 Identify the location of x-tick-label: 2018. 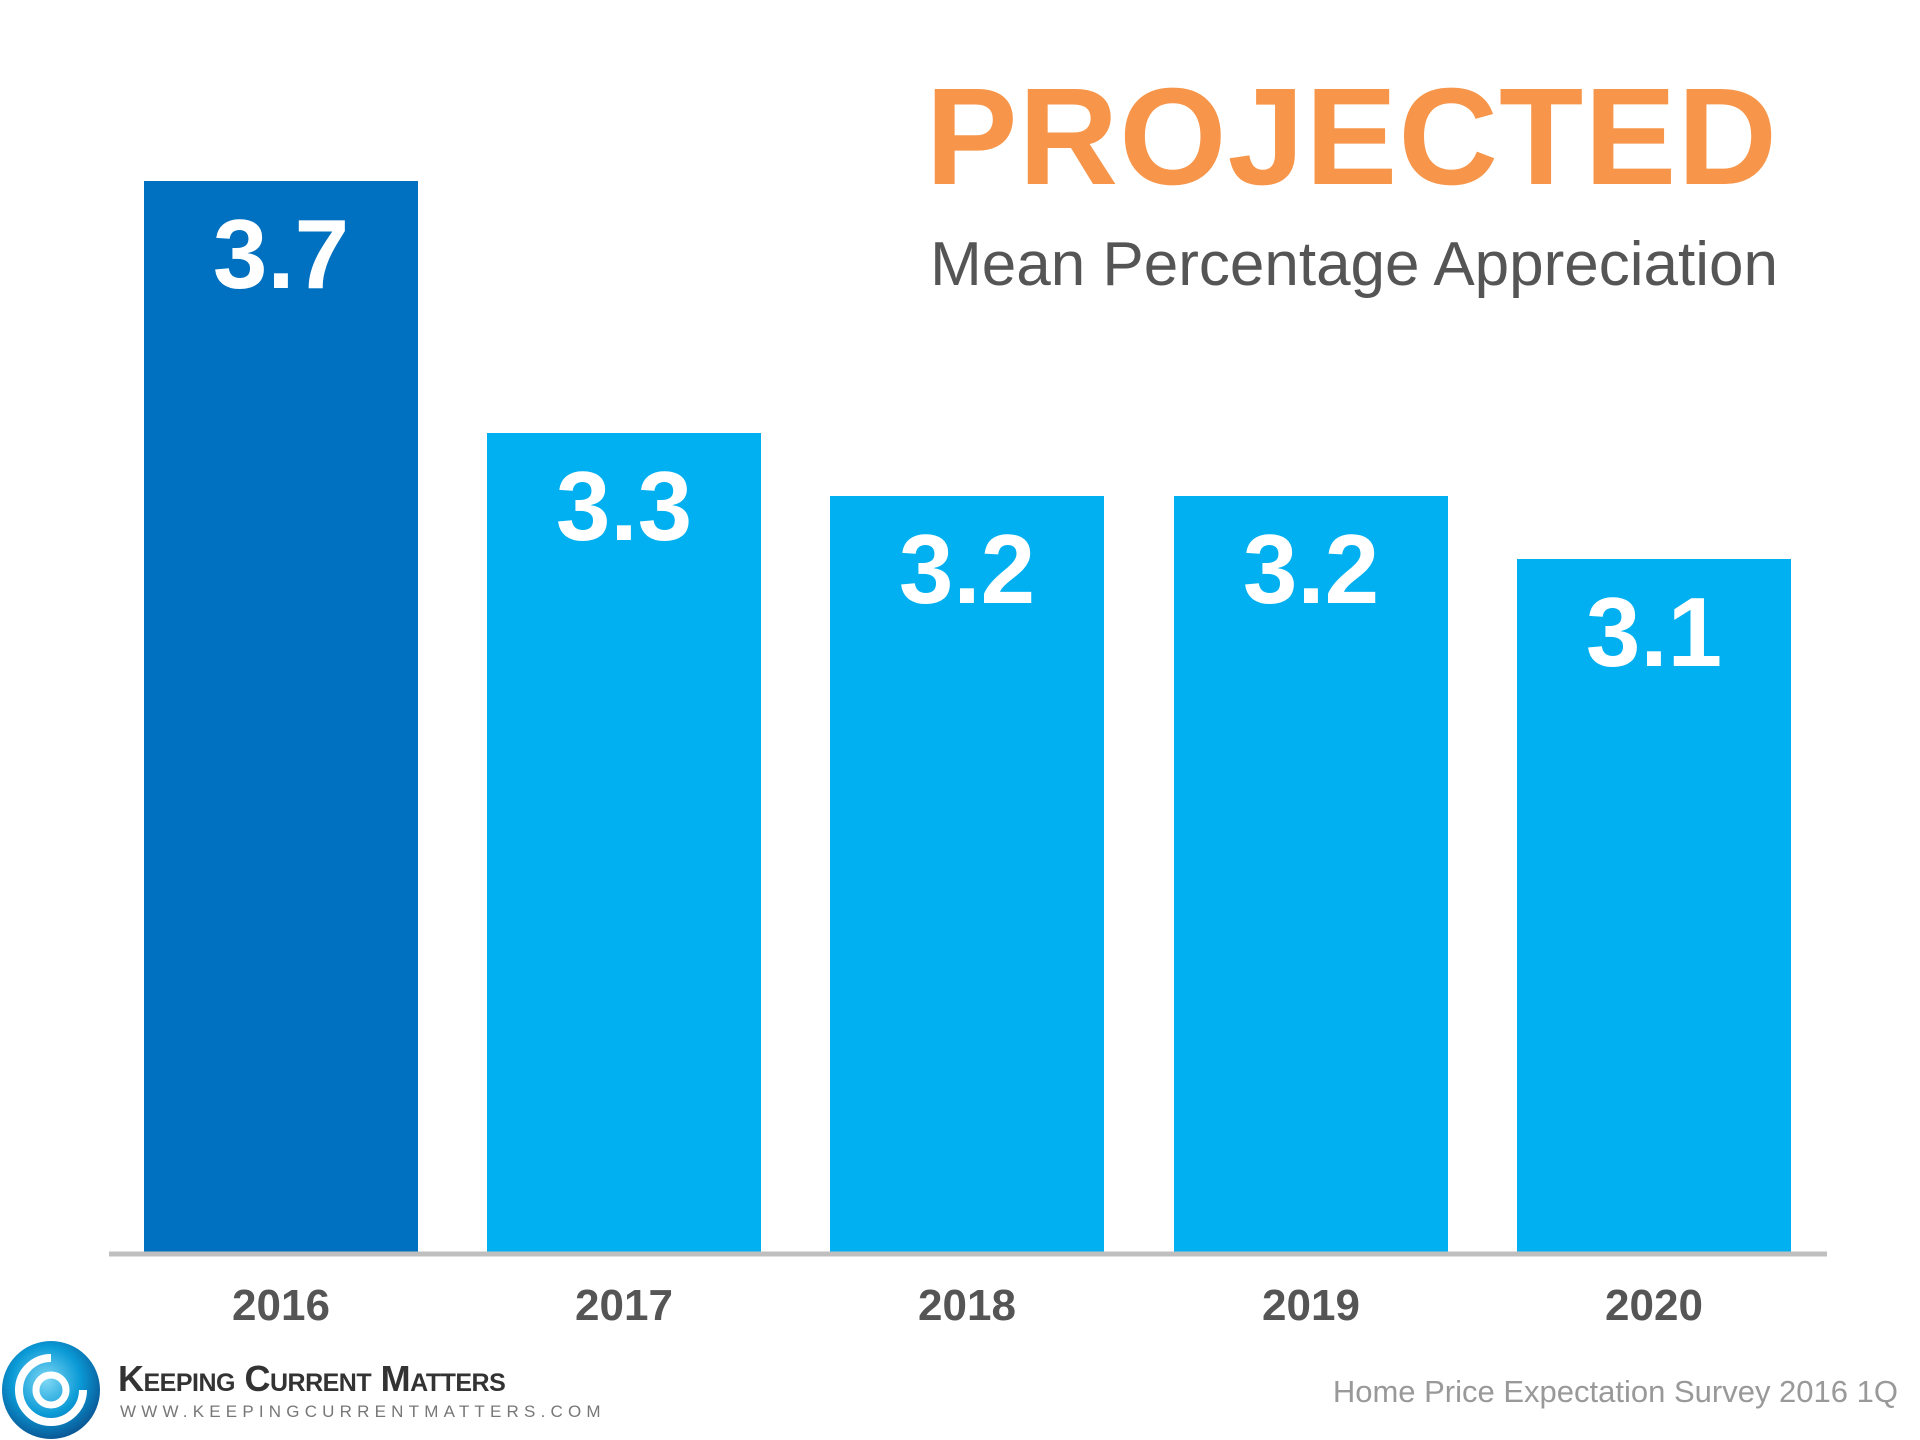
(967, 1305).